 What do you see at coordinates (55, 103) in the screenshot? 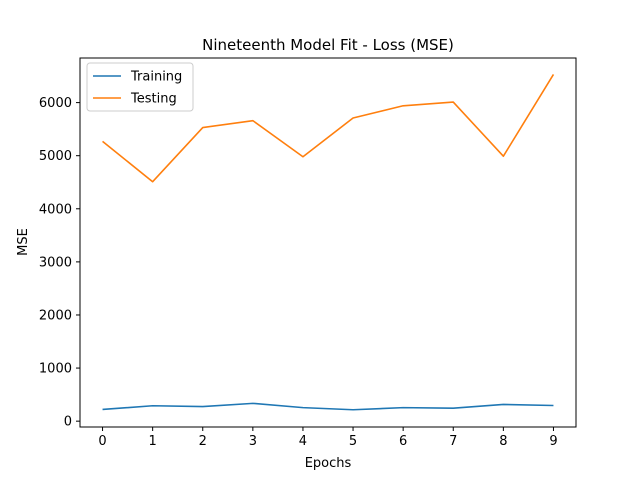
I see `y-tick-label: 6000` at bounding box center [55, 103].